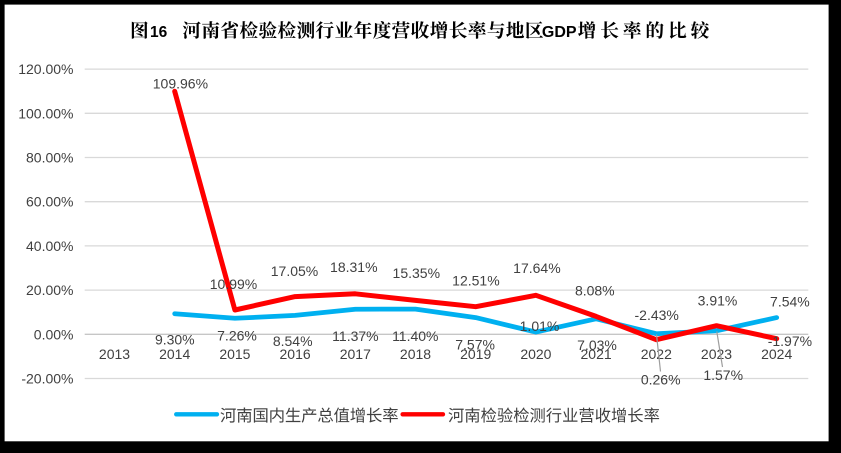 This screenshot has height=453, width=841. Describe the element at coordinates (54, 334) in the screenshot. I see `svg-text: 0.00%` at that location.